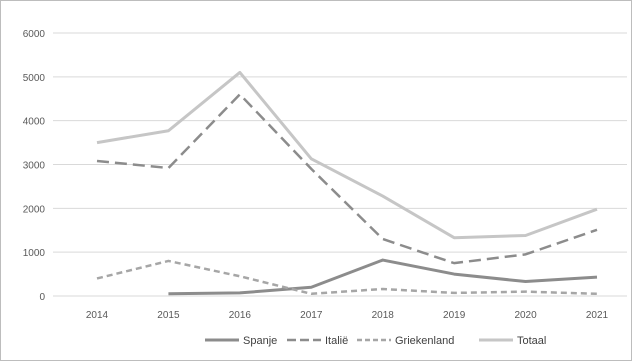 This screenshot has width=632, height=362. What do you see at coordinates (336, 341) in the screenshot?
I see `legend-label: Italië` at bounding box center [336, 341].